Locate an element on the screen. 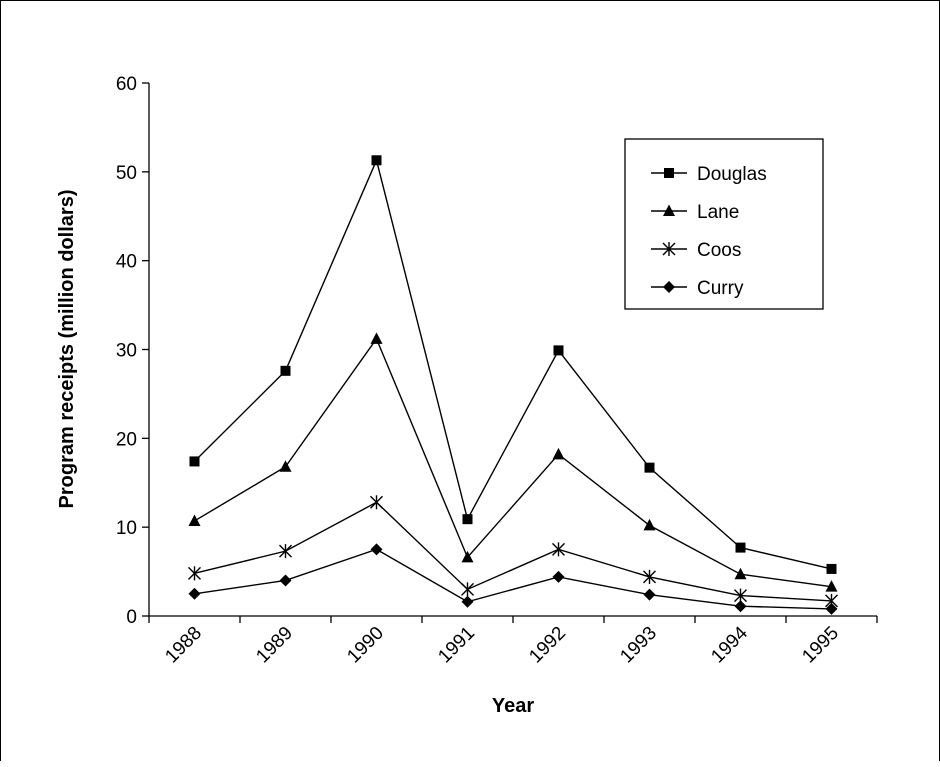  series-line-curry is located at coordinates (513, 579).